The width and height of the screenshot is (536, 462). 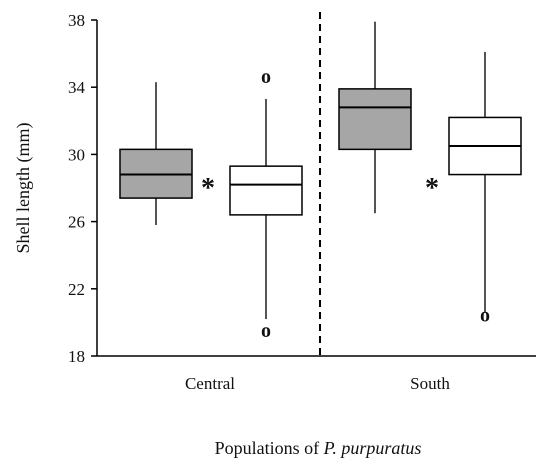 I want to click on y-tick-label: 22, so click(x=76, y=289).